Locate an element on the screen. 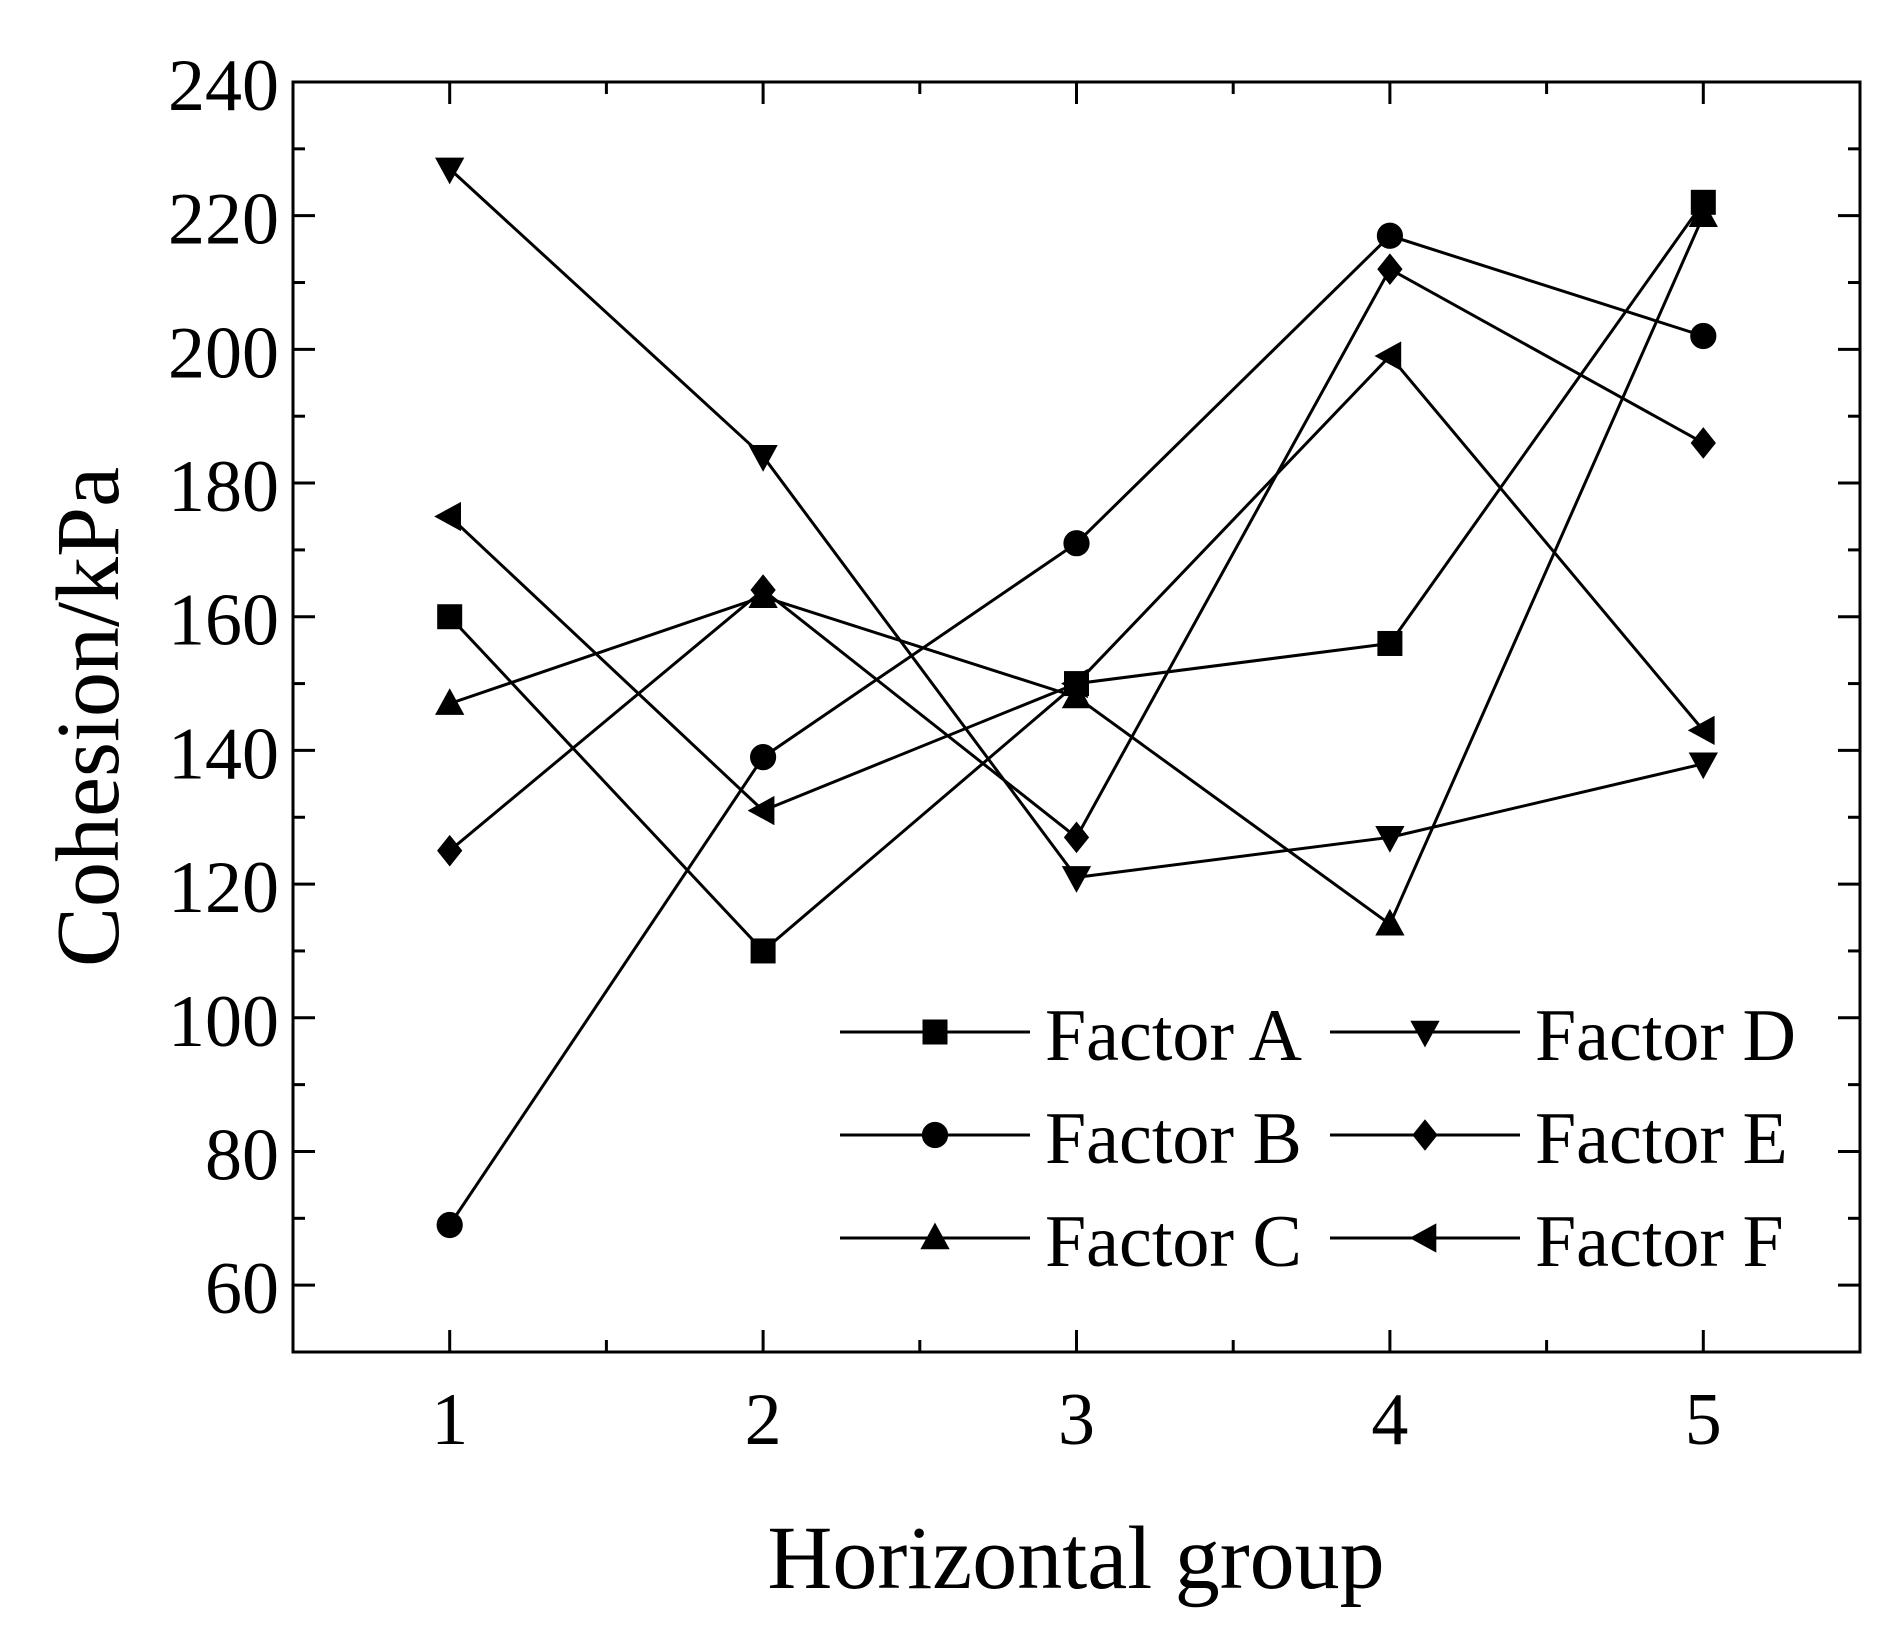 The height and width of the screenshot is (1628, 1890). legend-label: Factor B is located at coordinates (1173, 1139).